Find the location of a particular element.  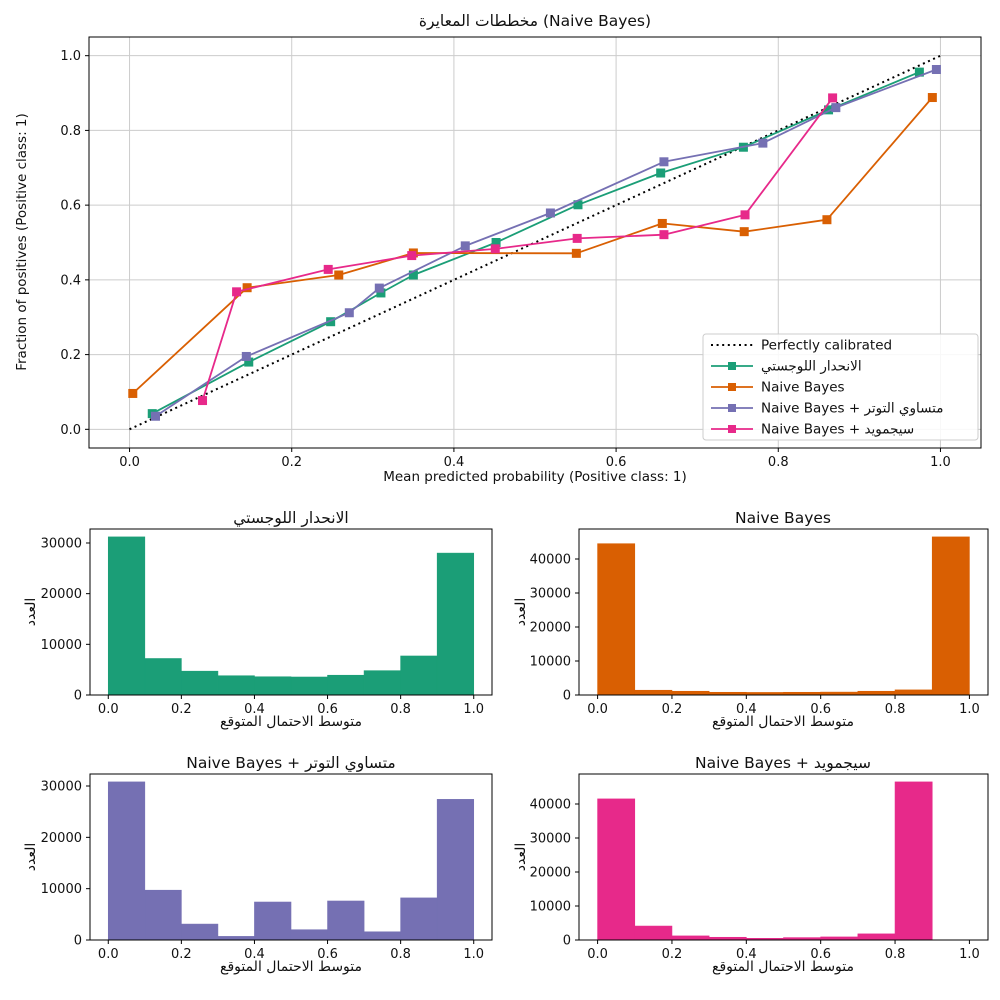

bars-hist-naive-bayes is located at coordinates (783, 616).